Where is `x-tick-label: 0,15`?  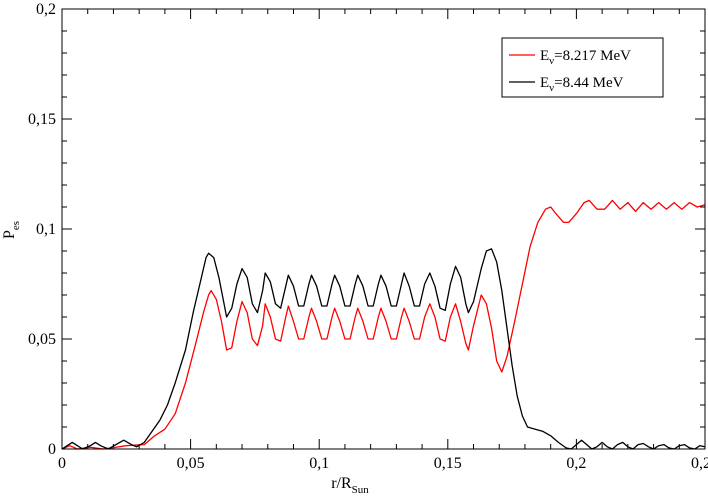
x-tick-label: 0,15 is located at coordinates (448, 463).